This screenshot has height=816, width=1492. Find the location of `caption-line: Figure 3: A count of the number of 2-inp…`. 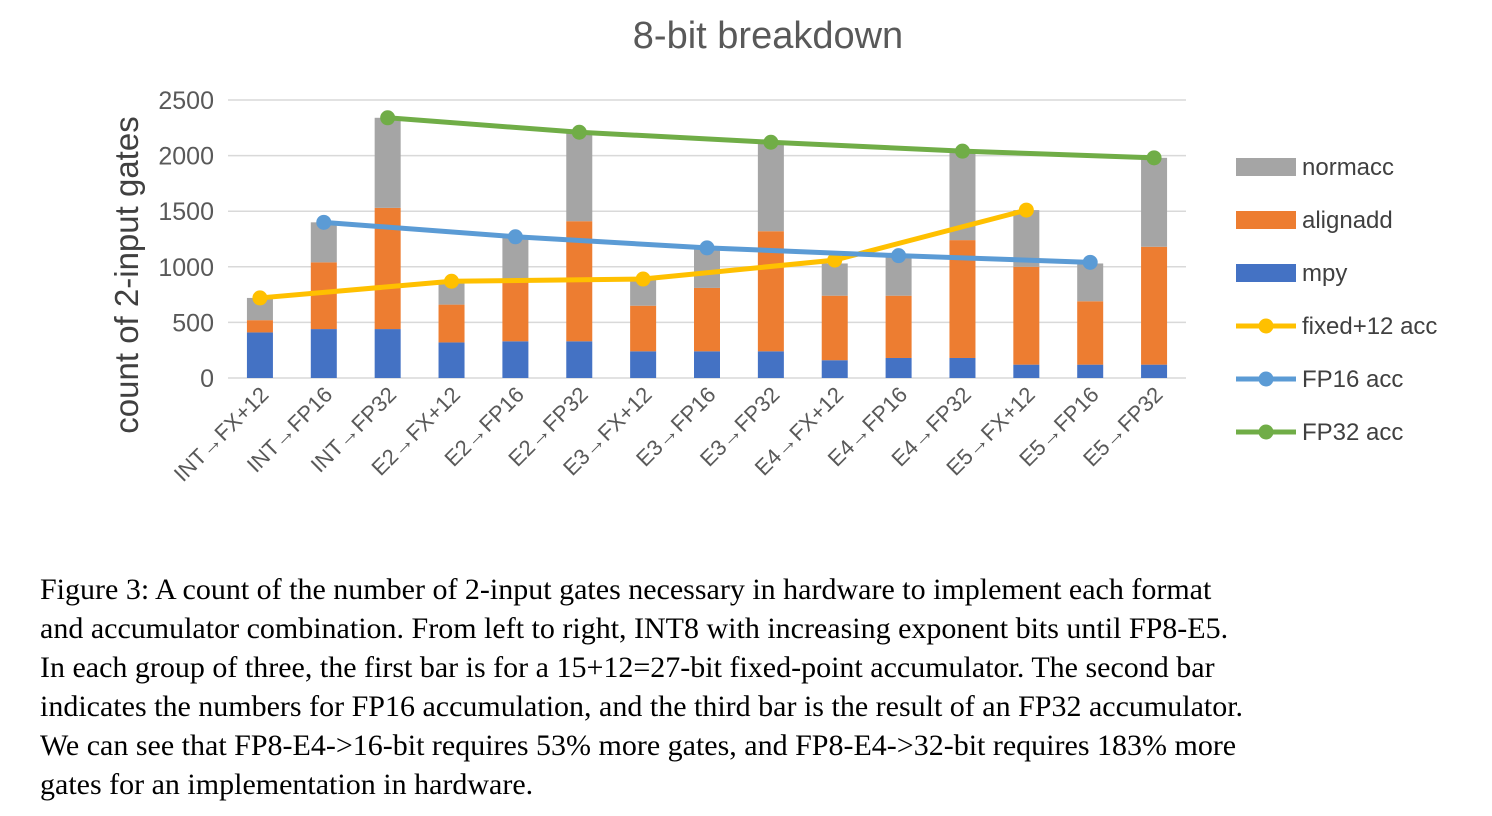

caption-line: Figure 3: A count of the number of 2-inp… is located at coordinates (626, 589).